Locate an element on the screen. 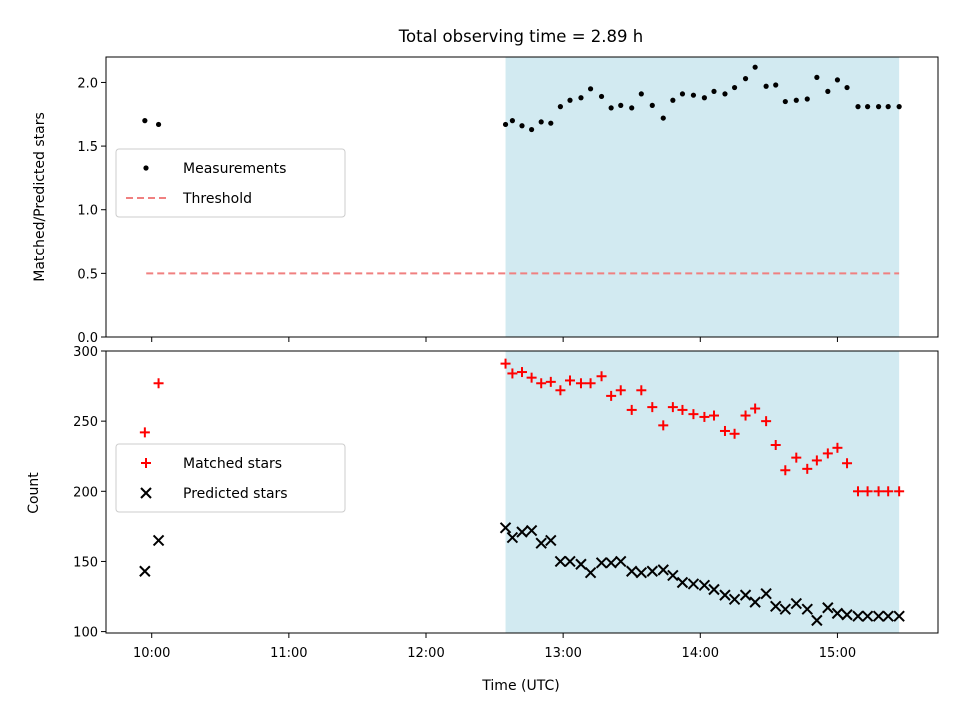 This screenshot has width=960, height=720. y-tick-label: 1.5 is located at coordinates (87, 147).